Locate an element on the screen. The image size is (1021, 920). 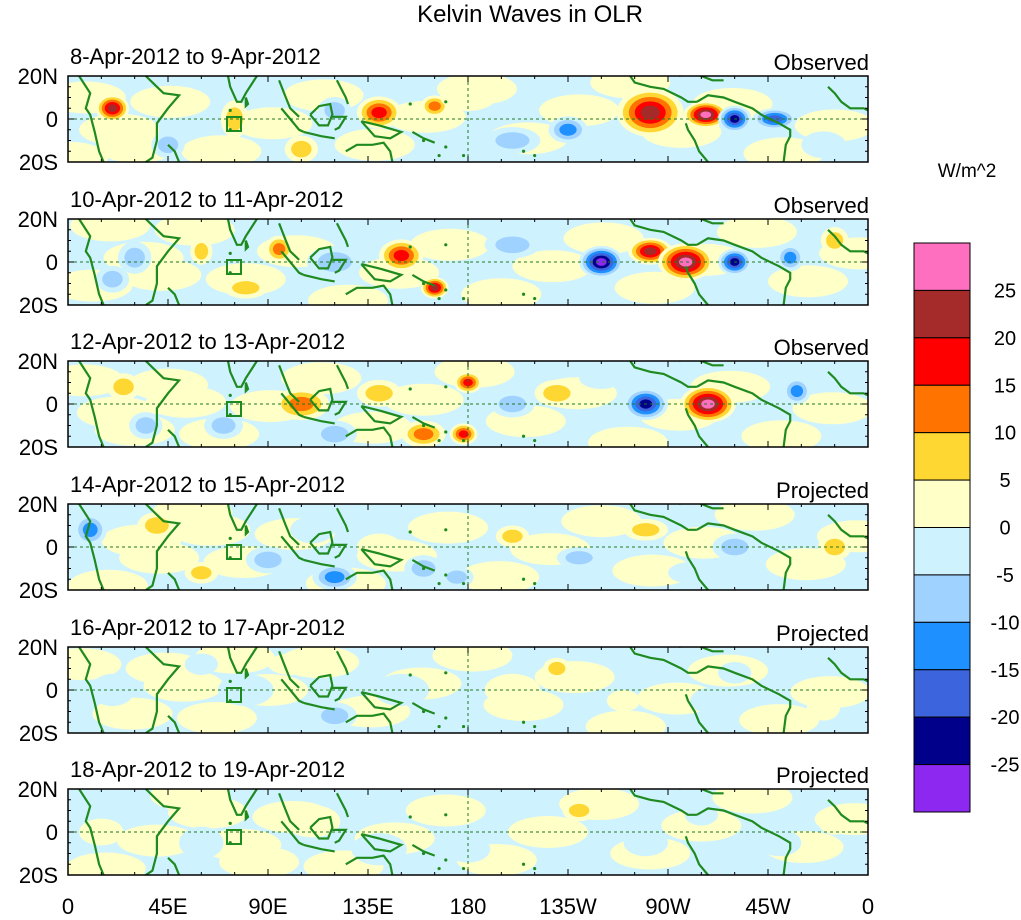
colorbar-label: -20 is located at coordinates (1005, 718).